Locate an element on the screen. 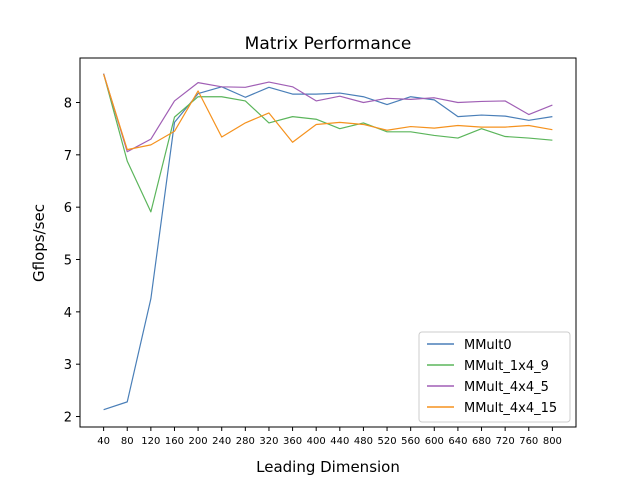 The image size is (640, 480). y-tick-label: 6 is located at coordinates (68, 208).